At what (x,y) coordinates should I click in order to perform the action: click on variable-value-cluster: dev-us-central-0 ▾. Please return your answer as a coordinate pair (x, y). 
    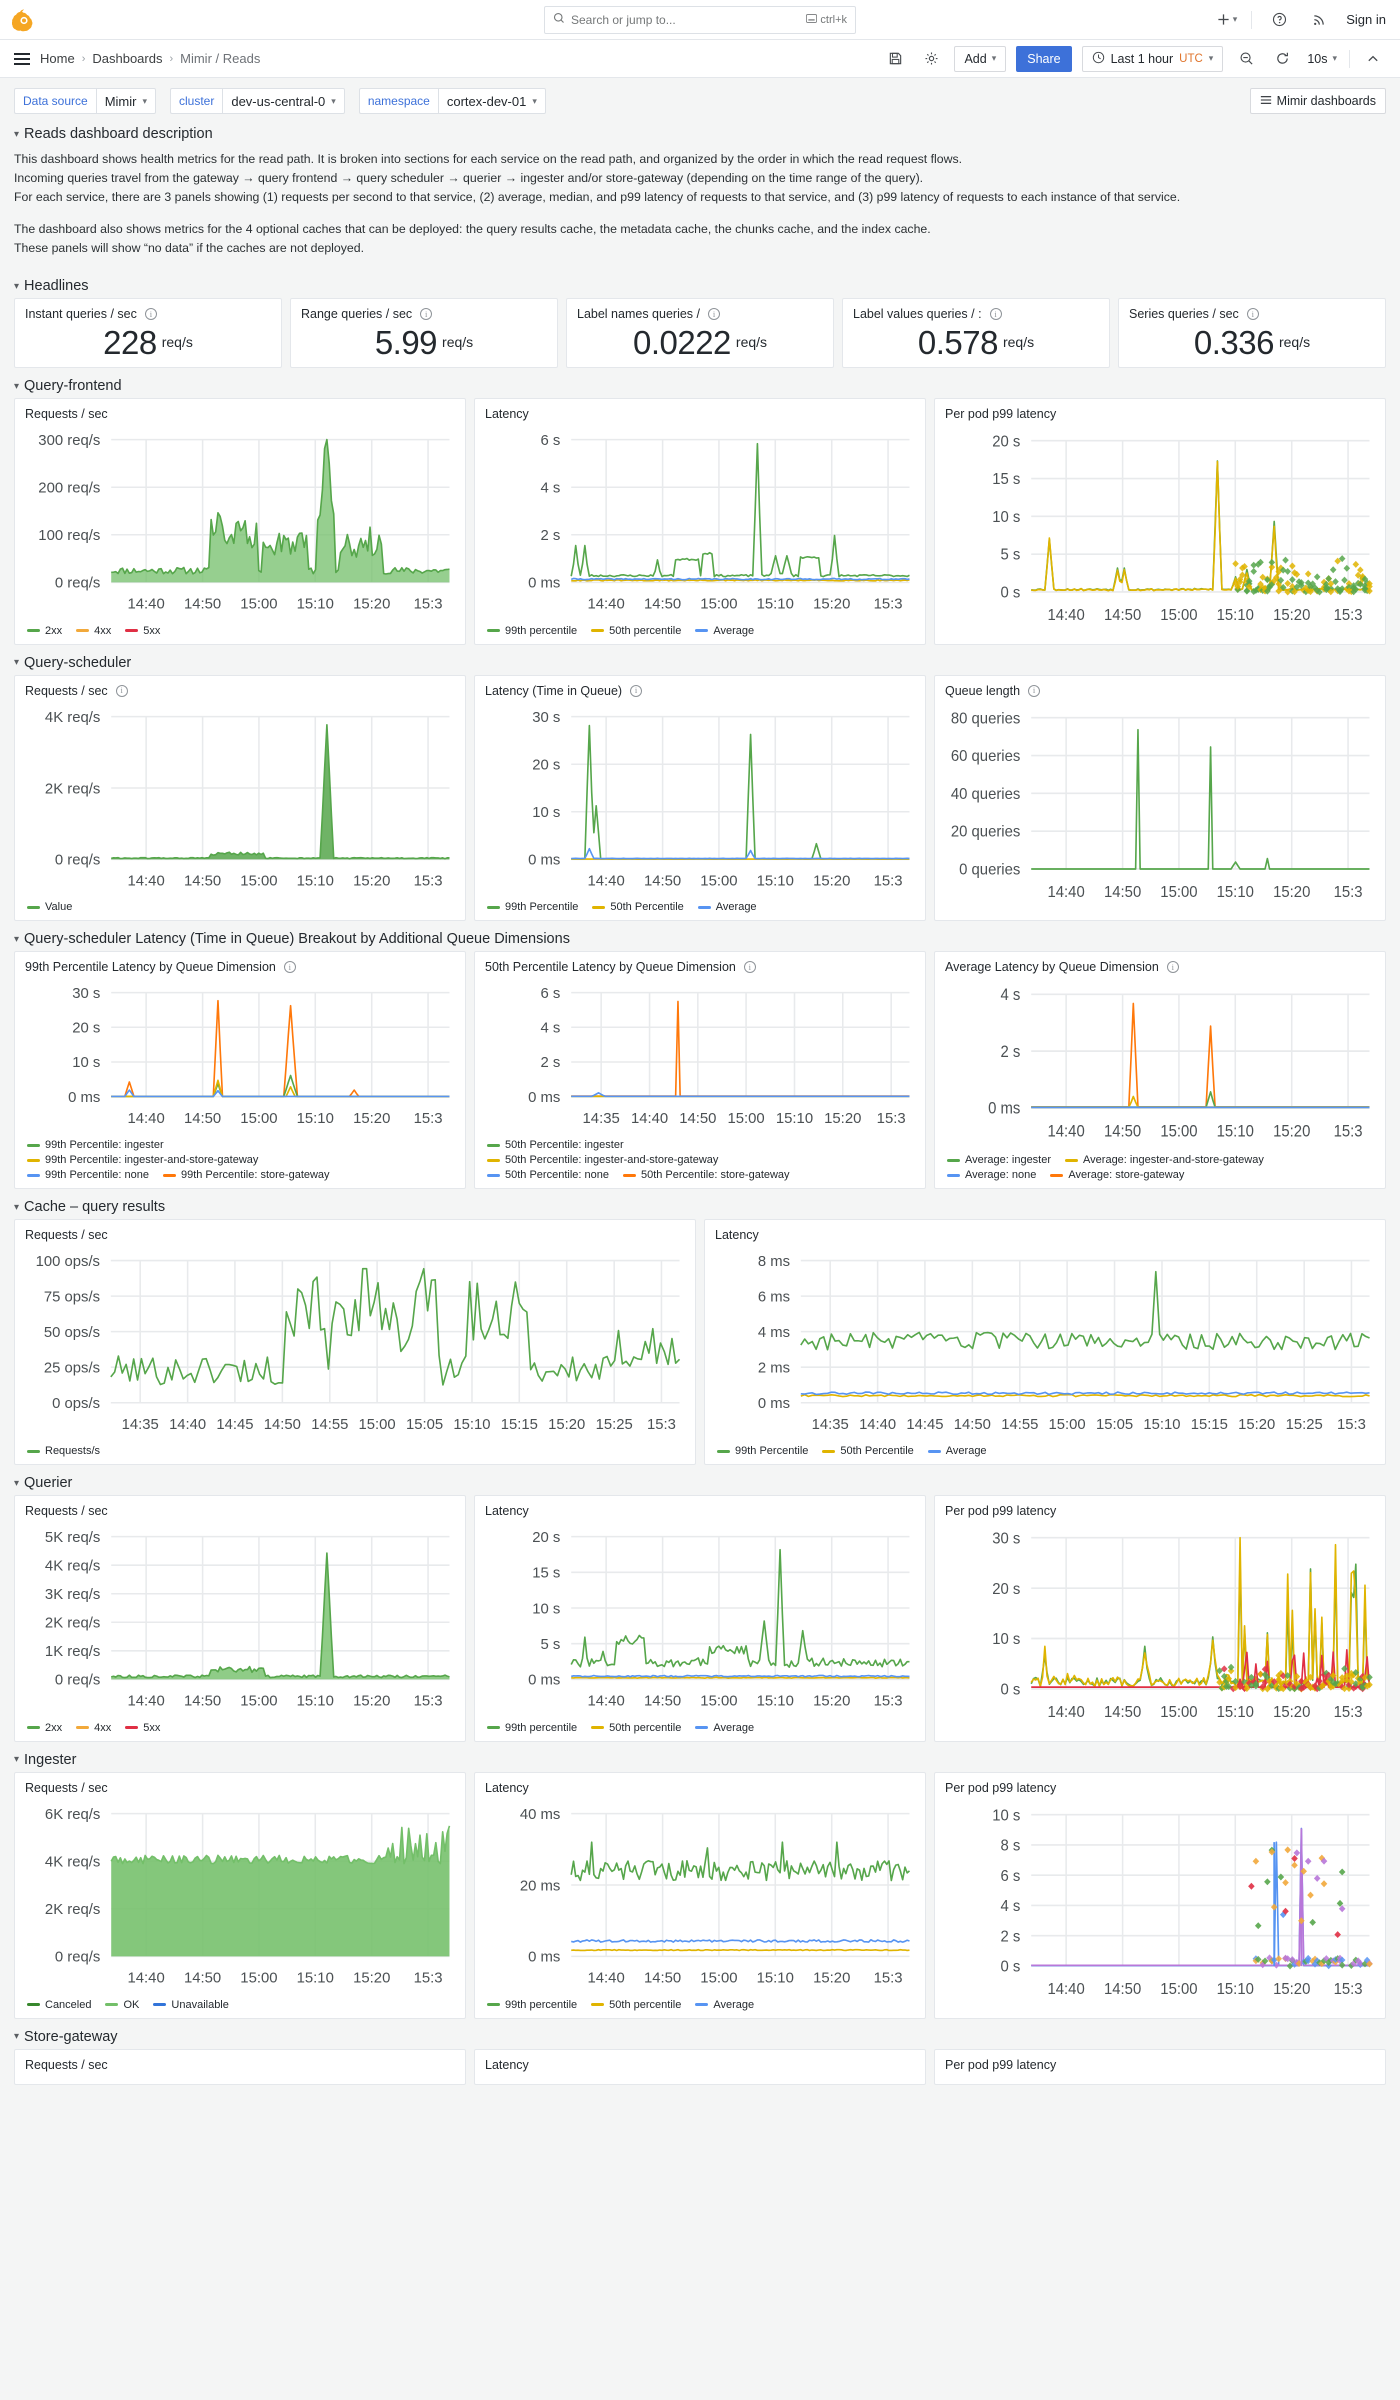
    Looking at the image, I should click on (283, 101).